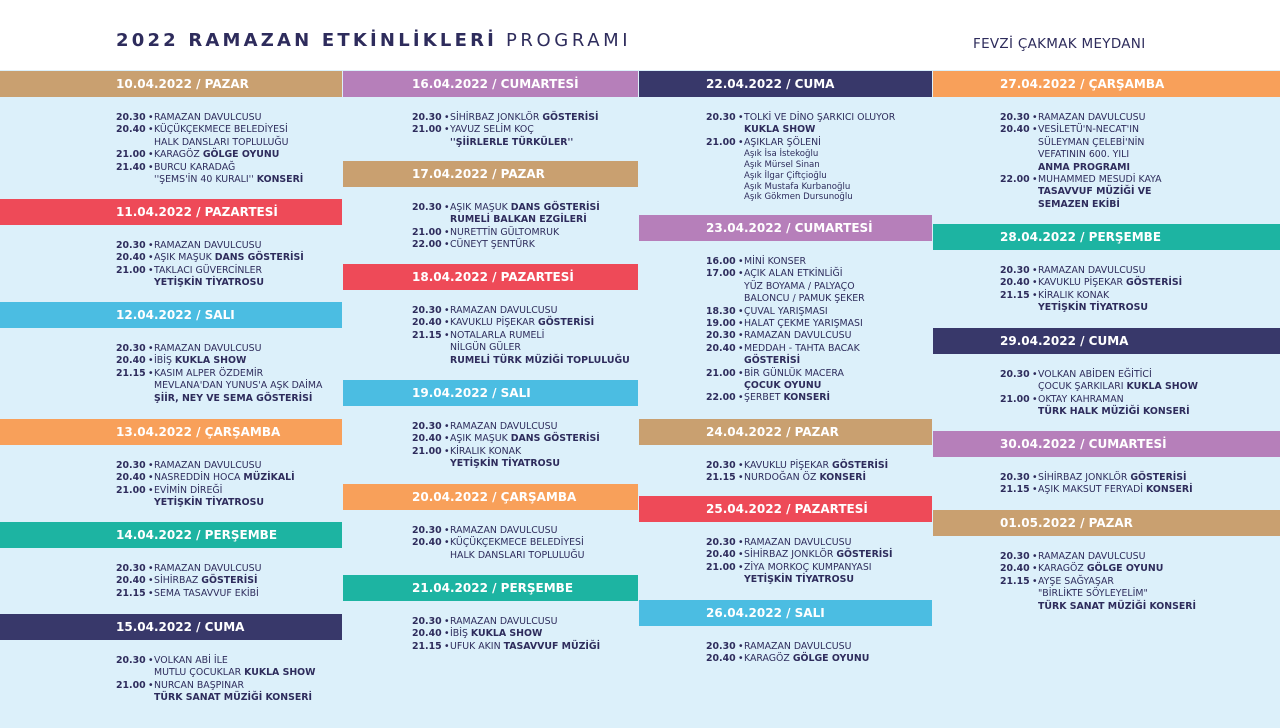  Describe the element at coordinates (802, 355) in the screenshot. I see `event-title: MEDDAH - TAHTA BACAK GÖSTERİSİ` at that location.